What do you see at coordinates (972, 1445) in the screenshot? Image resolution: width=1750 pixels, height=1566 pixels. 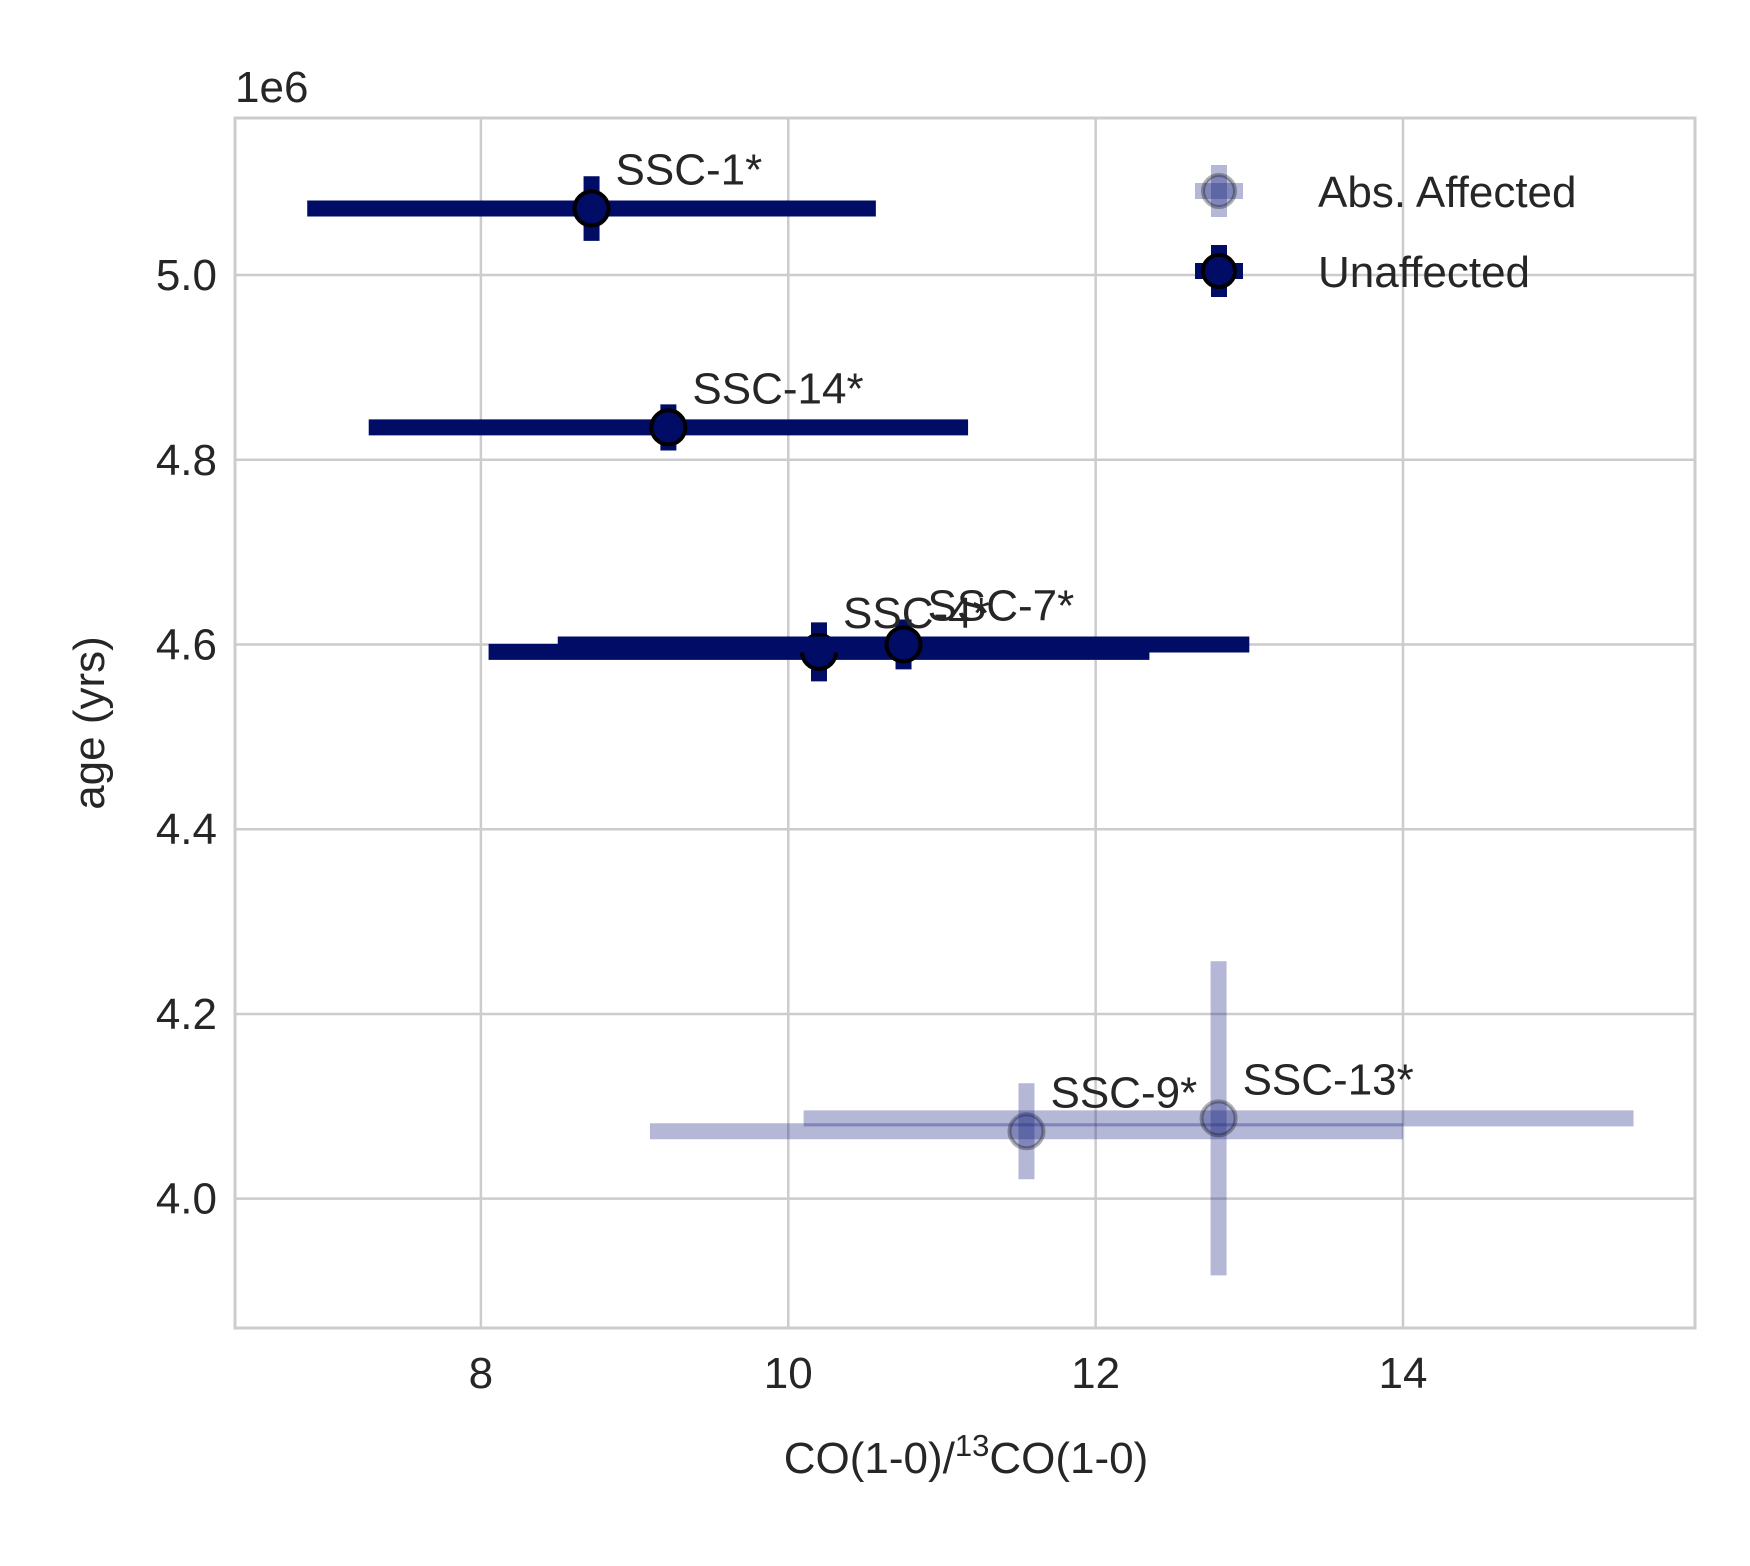 I see `x-axis-label-superscript: 13` at bounding box center [972, 1445].